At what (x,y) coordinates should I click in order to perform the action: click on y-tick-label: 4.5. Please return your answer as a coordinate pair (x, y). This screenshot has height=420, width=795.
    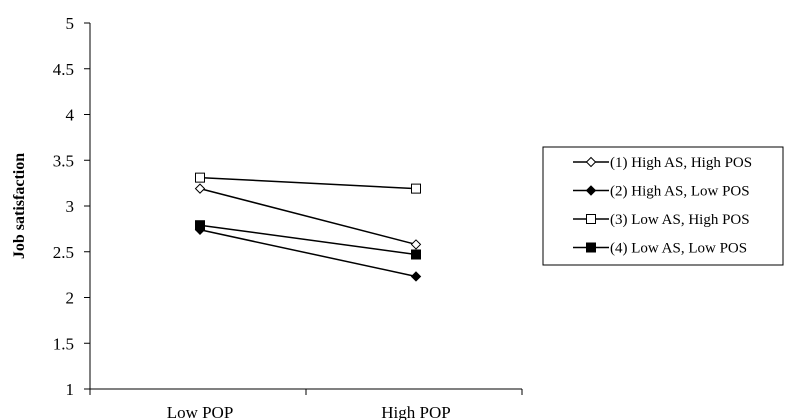
    Looking at the image, I should click on (63, 69).